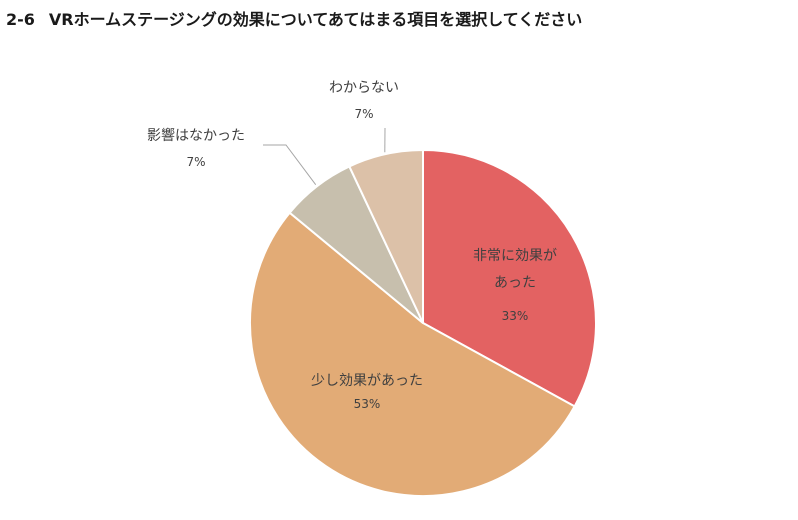 The height and width of the screenshot is (520, 798). I want to click on question-text: VRホームステージングの効果についてあてはまる項目を選択してください, so click(315, 19).